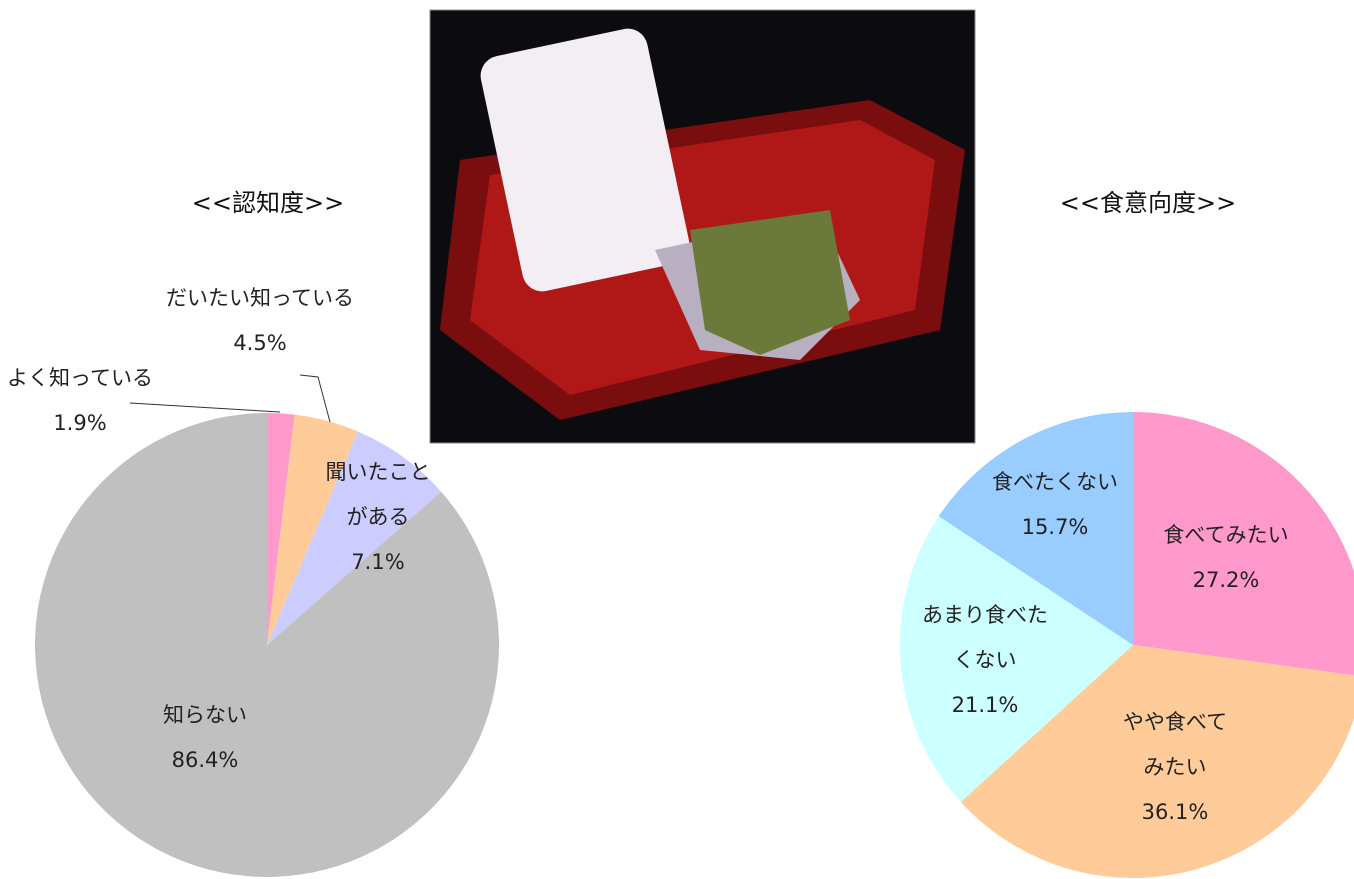  Describe the element at coordinates (205, 715) in the screenshot. I see `slice-label: 知らない` at that location.